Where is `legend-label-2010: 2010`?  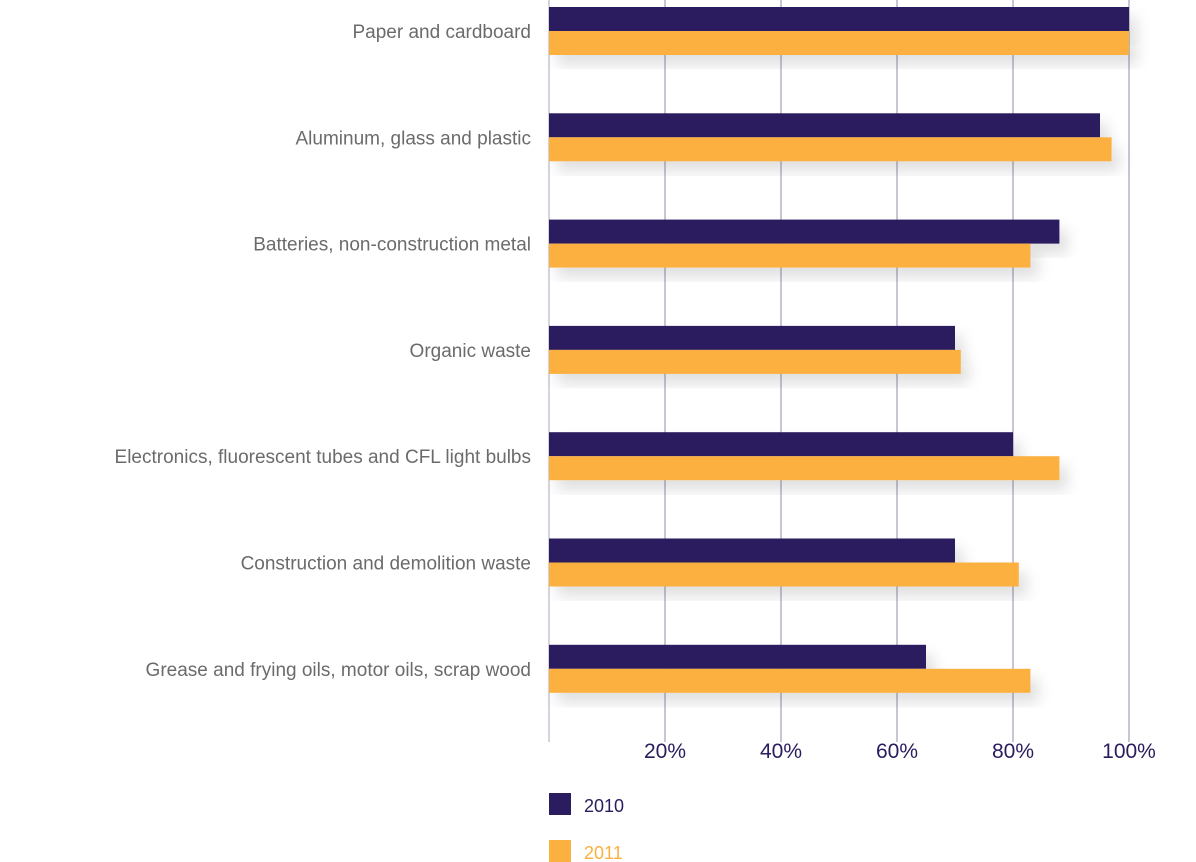 legend-label-2010: 2010 is located at coordinates (604, 806).